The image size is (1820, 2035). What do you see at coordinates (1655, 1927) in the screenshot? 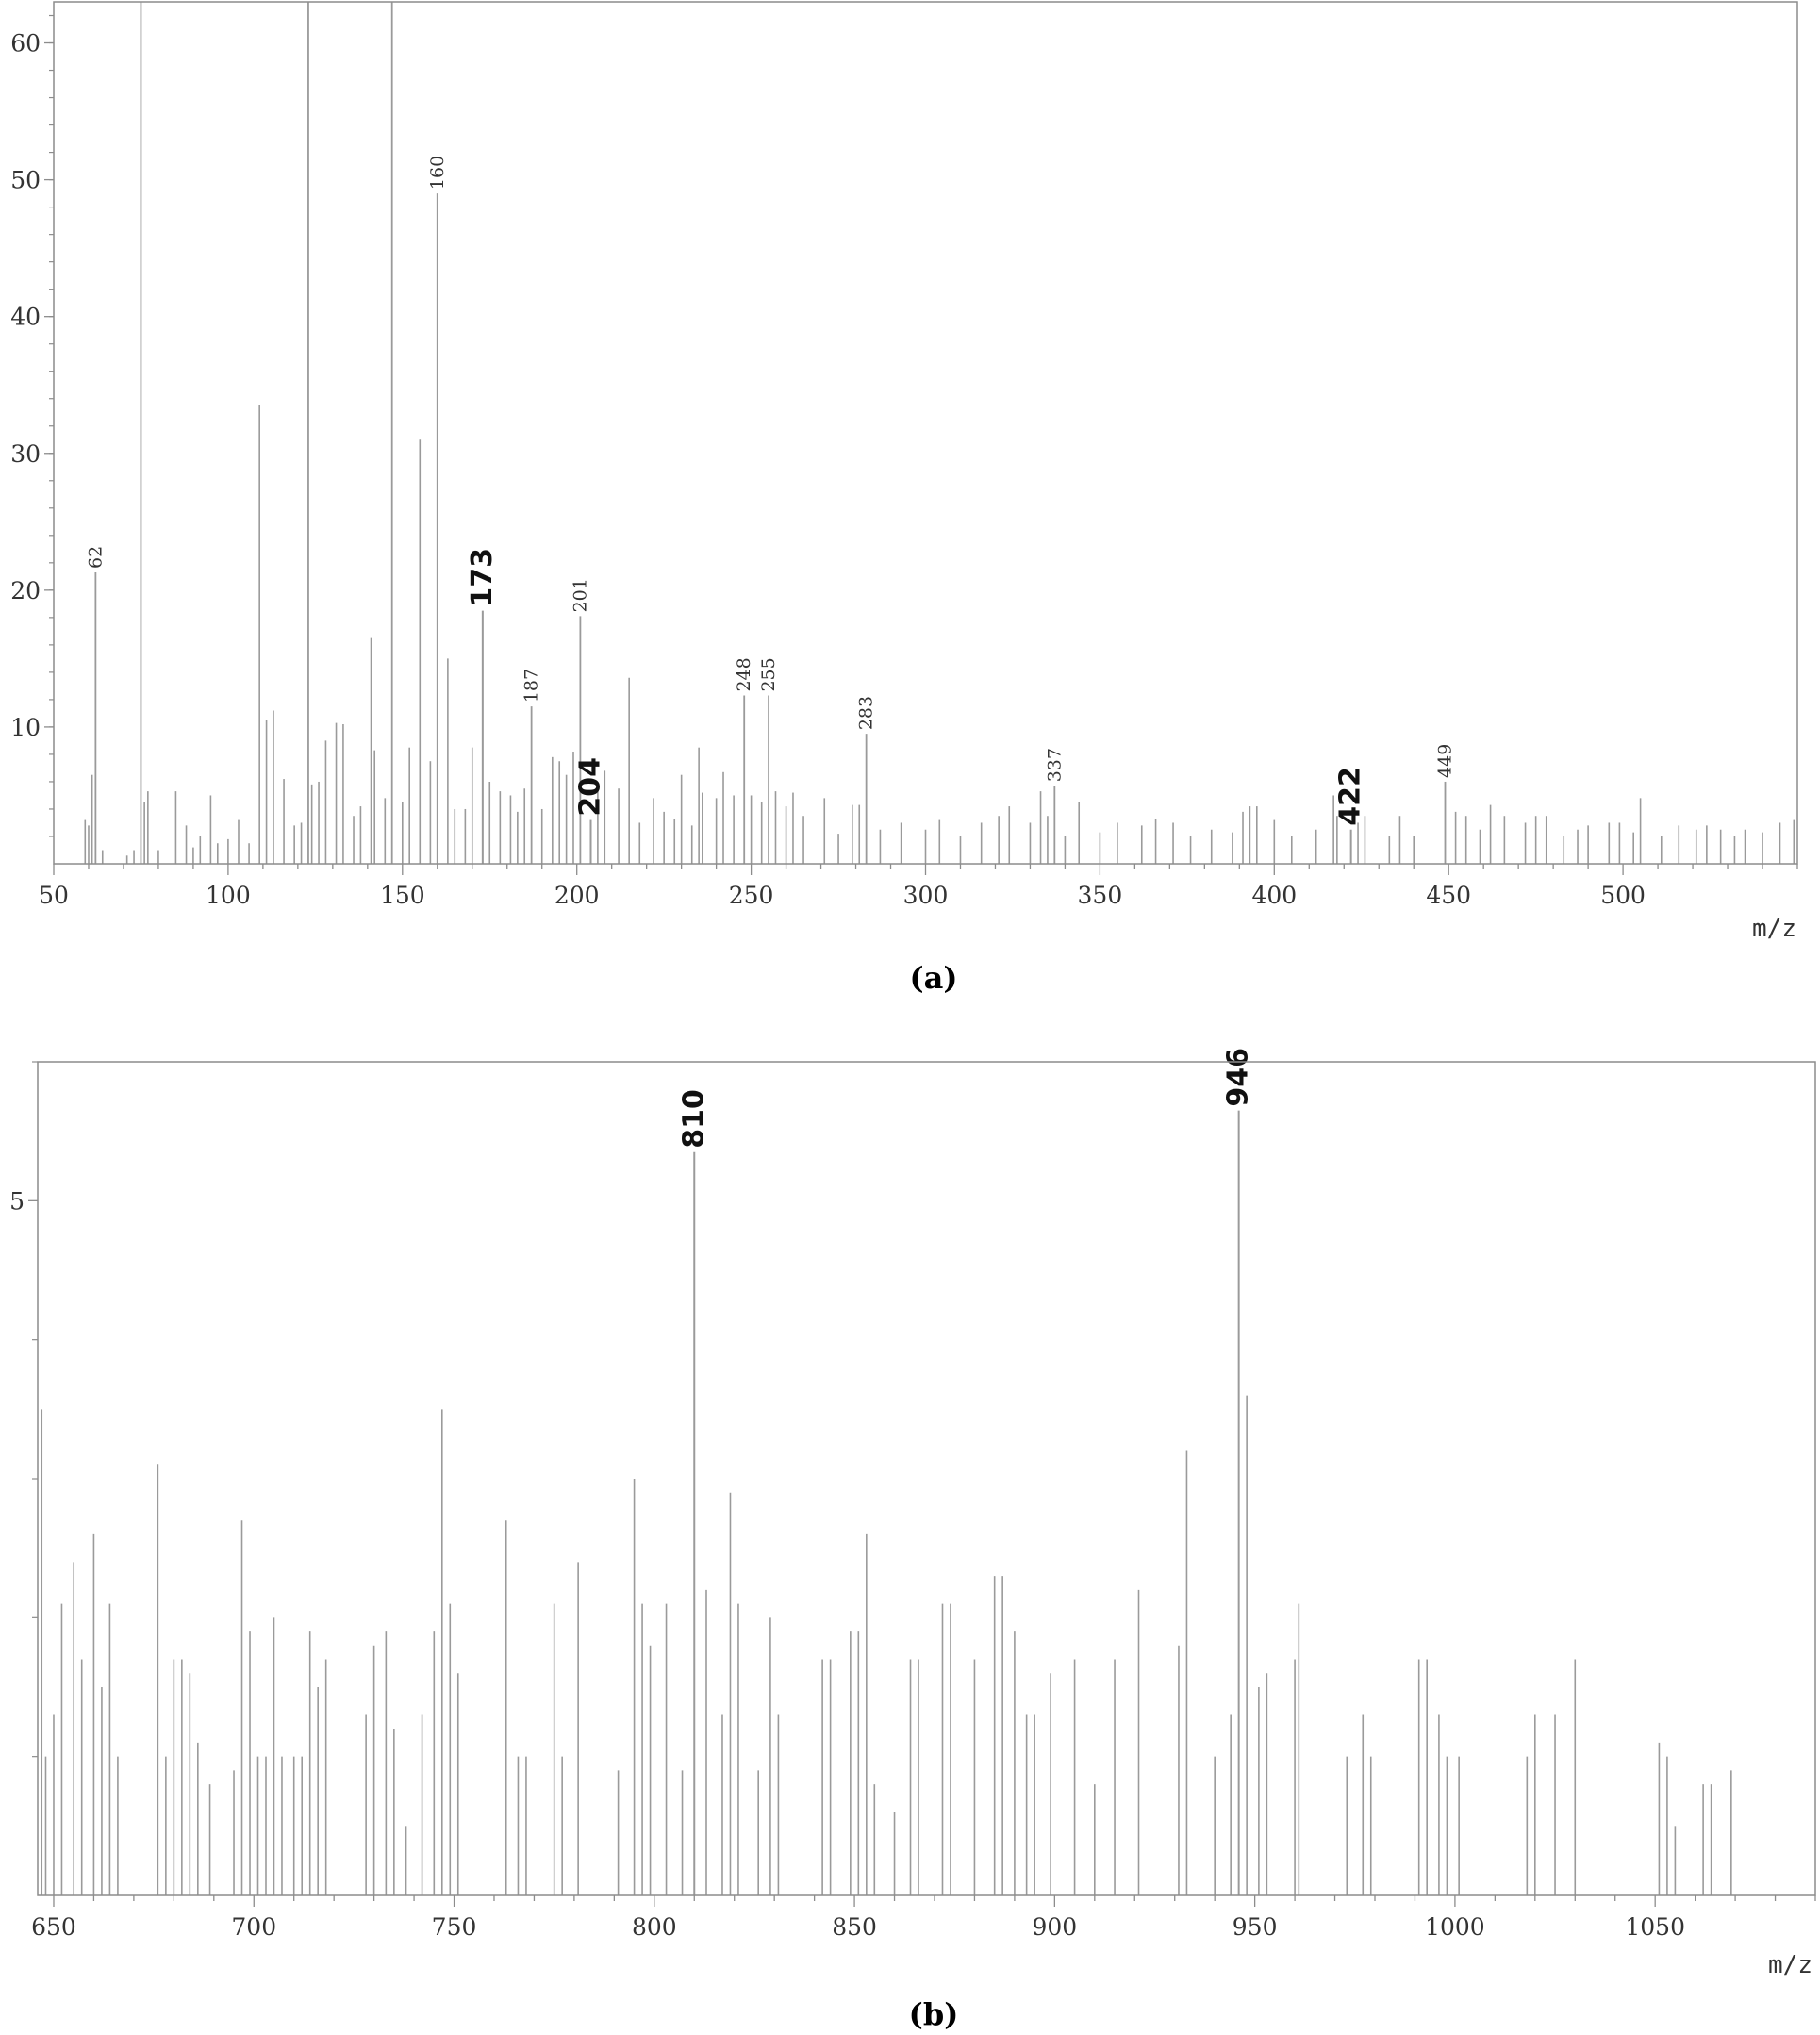
I see `x-tick-label: 1050` at bounding box center [1655, 1927].